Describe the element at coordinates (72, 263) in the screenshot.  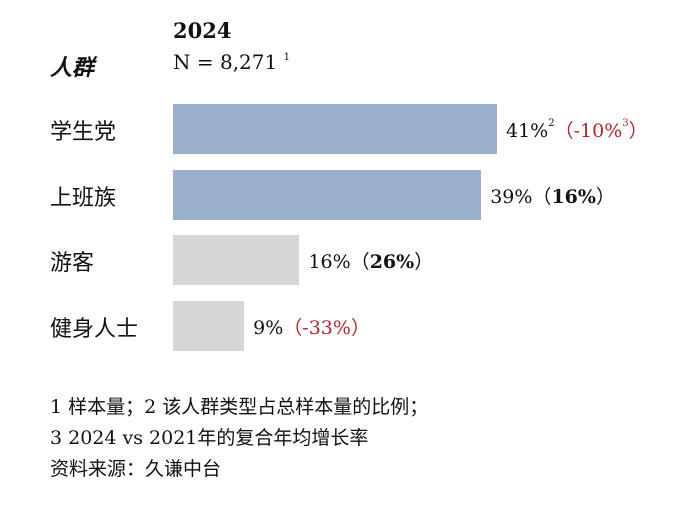
I see `category-label: 游客` at that location.